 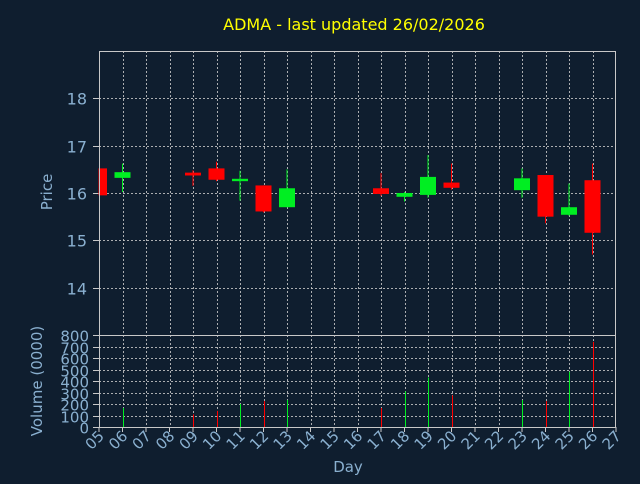 I want to click on volume-axis-label: Volume (0000), so click(x=37, y=381).